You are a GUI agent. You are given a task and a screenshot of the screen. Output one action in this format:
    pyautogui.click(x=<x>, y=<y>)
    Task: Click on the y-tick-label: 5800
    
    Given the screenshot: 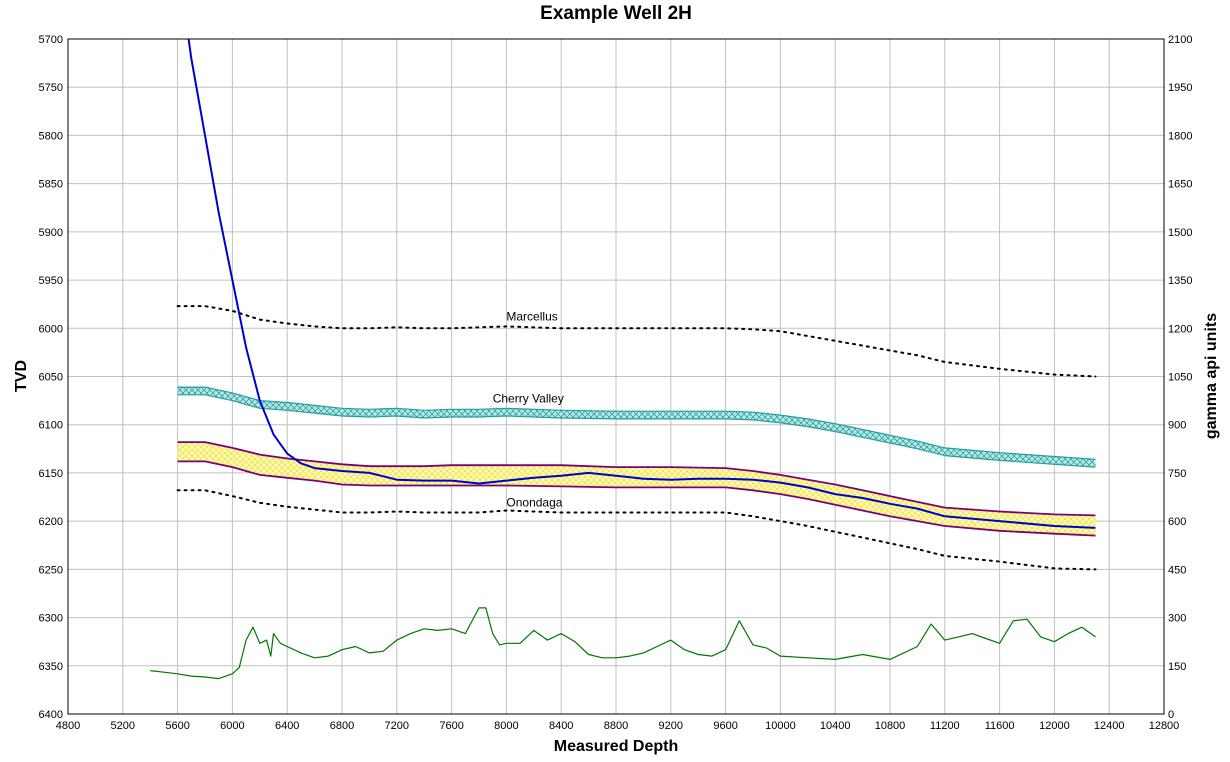 What is the action you would take?
    pyautogui.click(x=51, y=136)
    